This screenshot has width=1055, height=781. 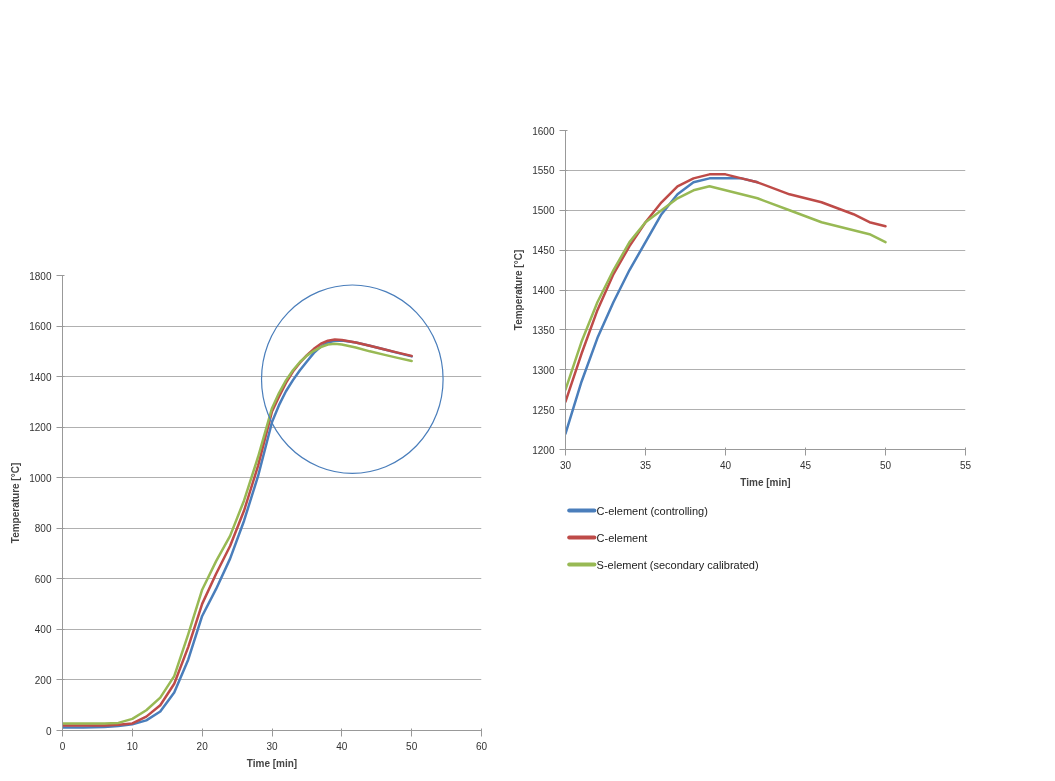 I want to click on y-tick-label: 200, so click(x=43, y=680).